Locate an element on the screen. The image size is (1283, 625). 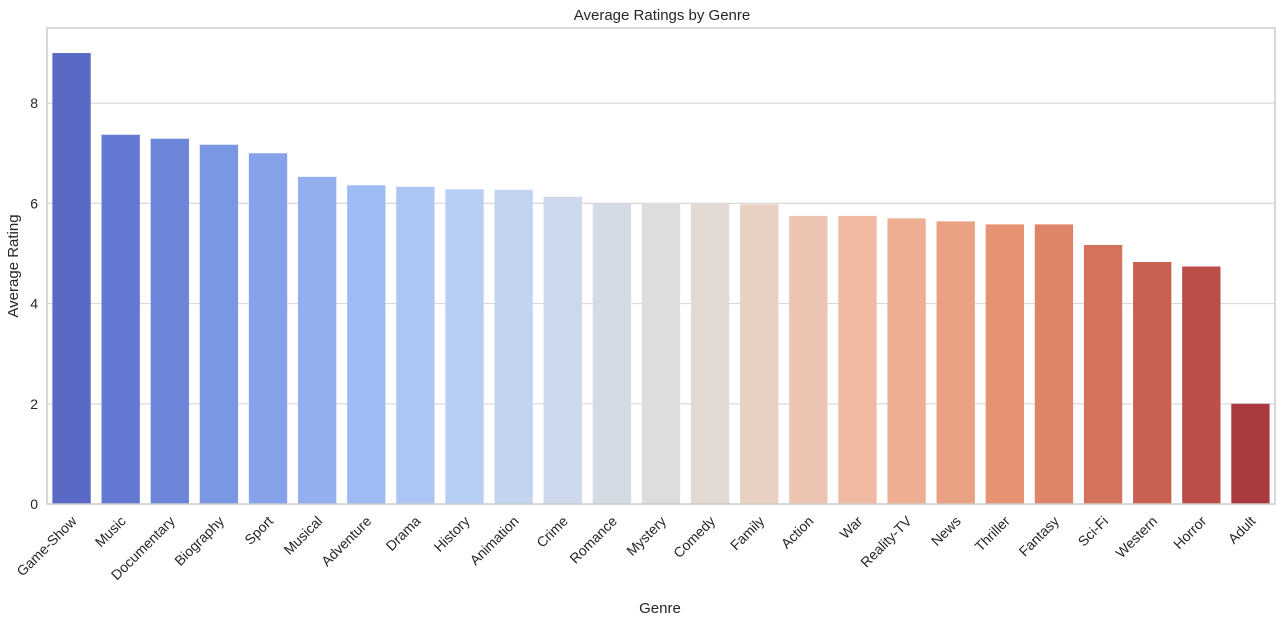
x-tick-label: Romance is located at coordinates (593, 540).